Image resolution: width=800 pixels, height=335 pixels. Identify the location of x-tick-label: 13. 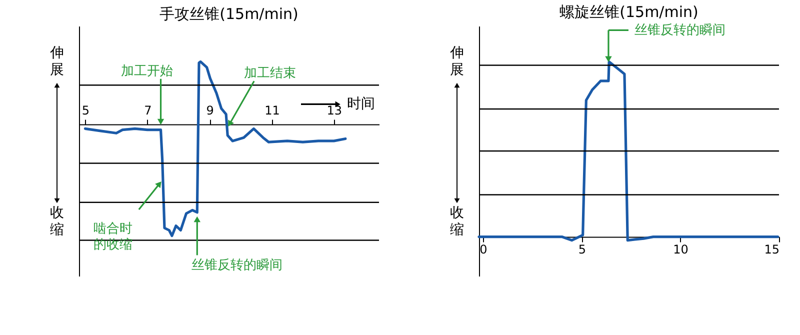
(334, 111).